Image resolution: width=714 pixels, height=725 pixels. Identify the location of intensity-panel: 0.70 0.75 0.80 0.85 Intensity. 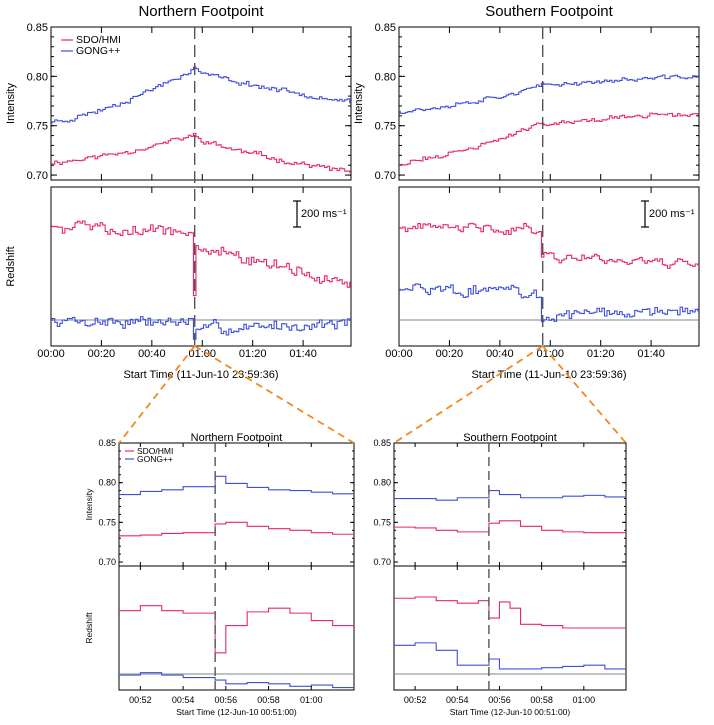
(526, 102).